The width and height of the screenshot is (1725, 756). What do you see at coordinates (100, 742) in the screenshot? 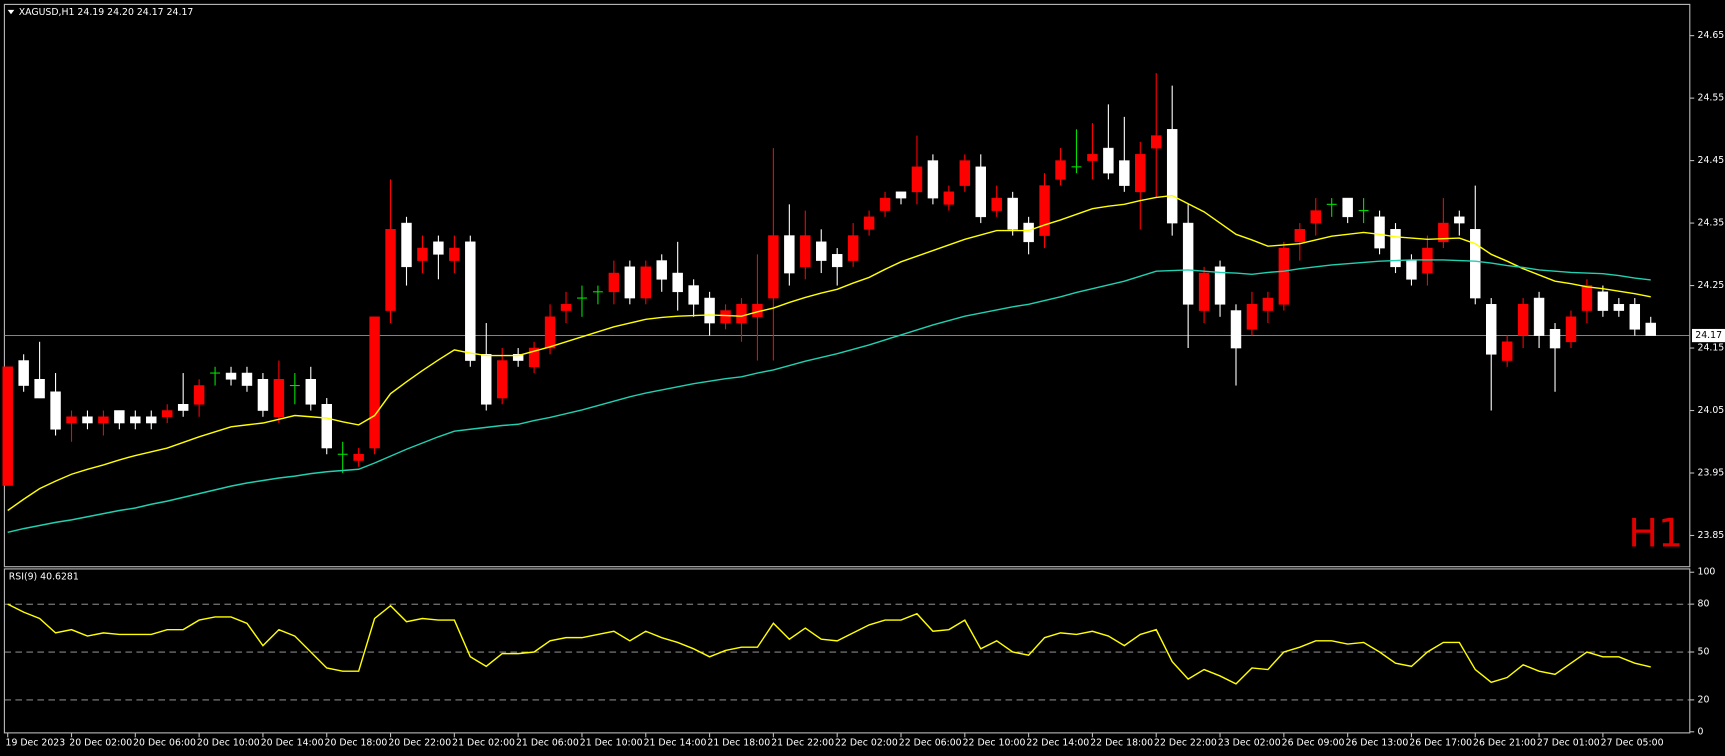
I see `x-tick-label: 20 Dec 02:00` at bounding box center [100, 742].